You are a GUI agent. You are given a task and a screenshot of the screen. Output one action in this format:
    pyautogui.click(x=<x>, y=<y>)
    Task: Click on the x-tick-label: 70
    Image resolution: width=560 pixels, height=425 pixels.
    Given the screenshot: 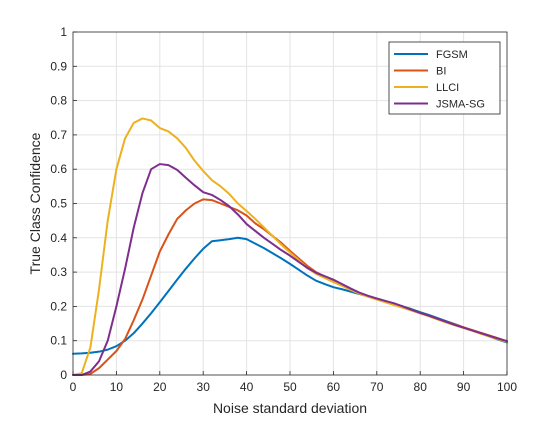 What is the action you would take?
    pyautogui.click(x=377, y=387)
    